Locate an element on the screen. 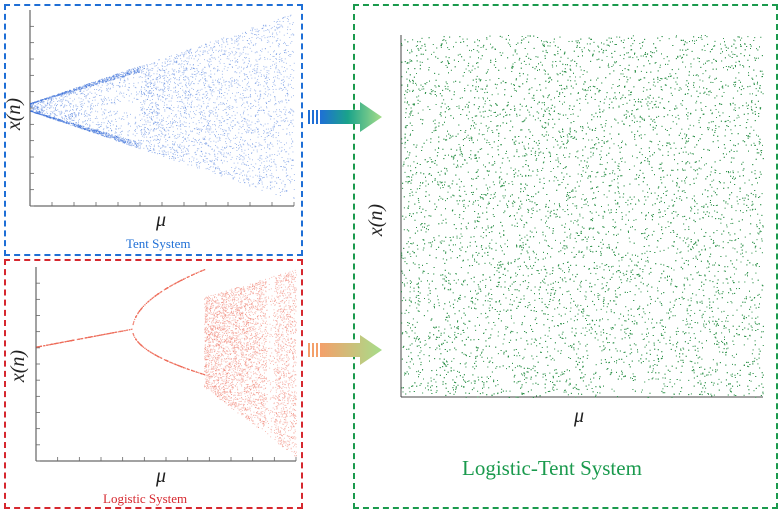 This screenshot has width=782, height=513. tent-x-label: μ is located at coordinates (161, 220).